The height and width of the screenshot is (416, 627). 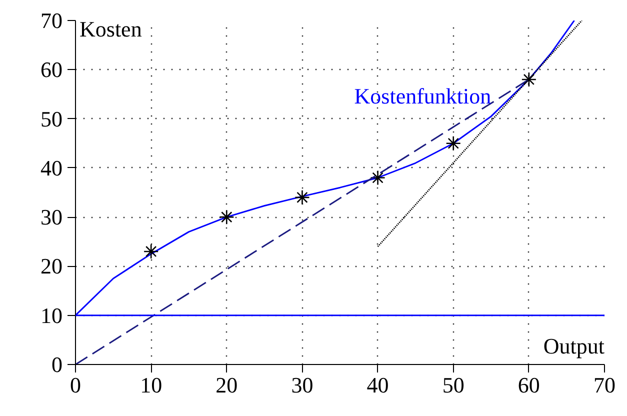 What do you see at coordinates (111, 29) in the screenshot?
I see `y-axis-title: Kosten` at bounding box center [111, 29].